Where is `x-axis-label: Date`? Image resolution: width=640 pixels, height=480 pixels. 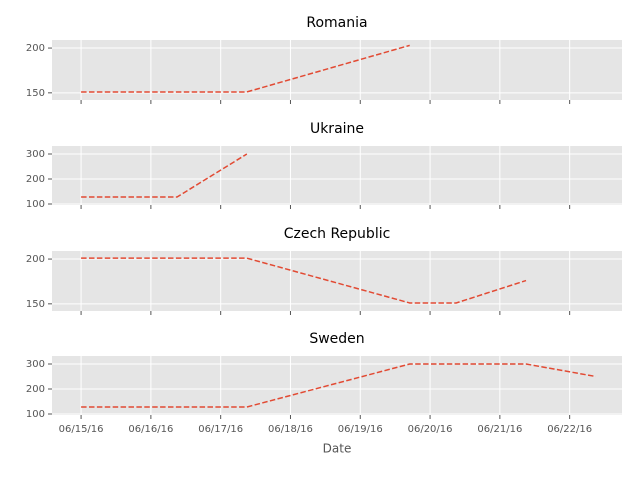 x-axis-label: Date is located at coordinates (337, 449).